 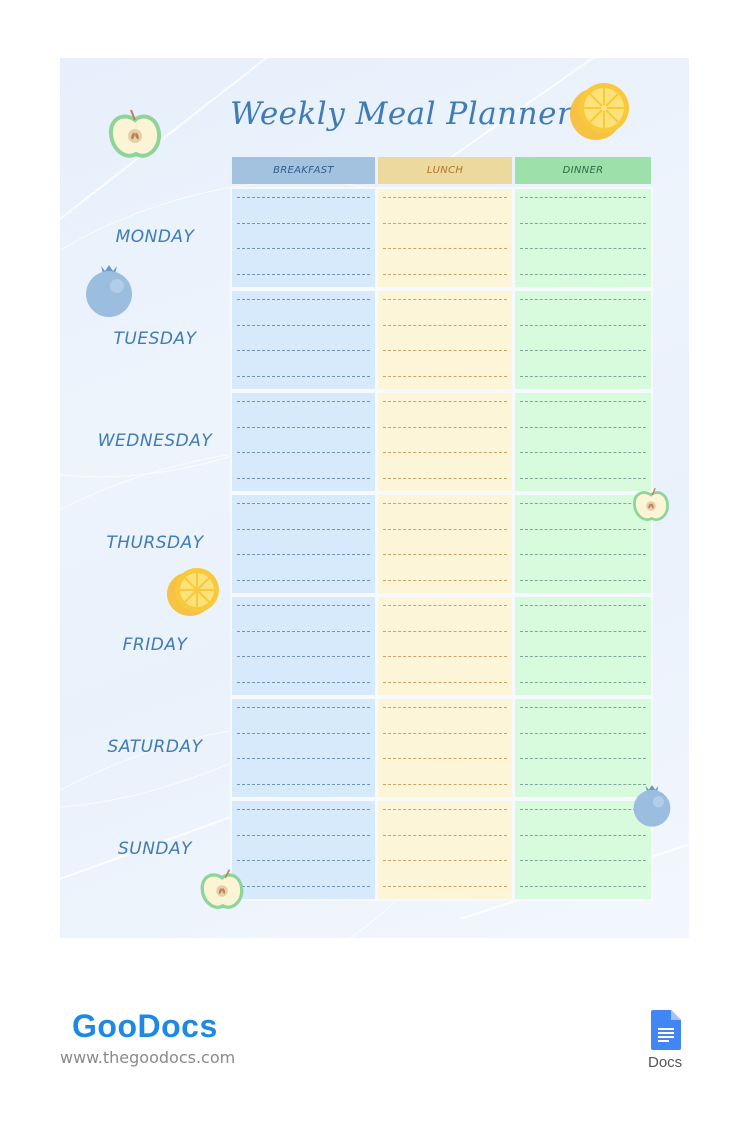 What do you see at coordinates (155, 645) in the screenshot?
I see `day-label: FRIDAY` at bounding box center [155, 645].